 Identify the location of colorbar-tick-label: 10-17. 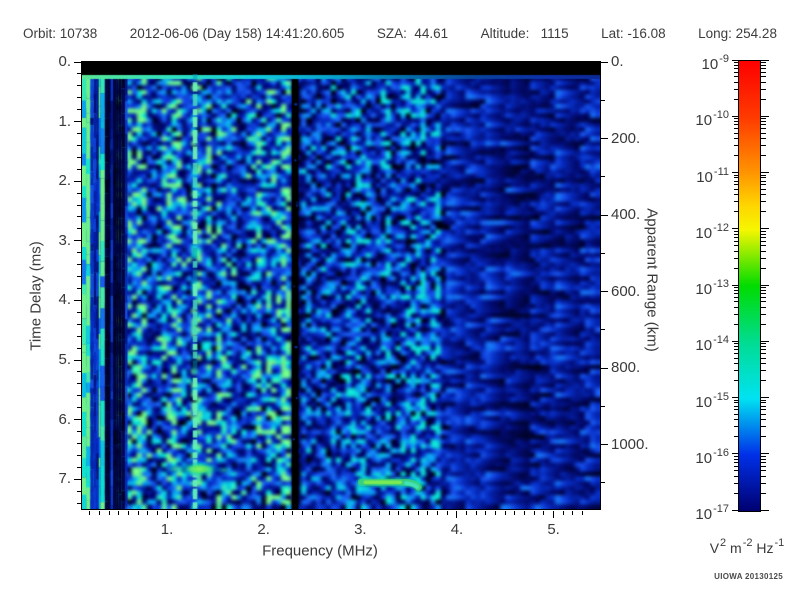
(712, 513).